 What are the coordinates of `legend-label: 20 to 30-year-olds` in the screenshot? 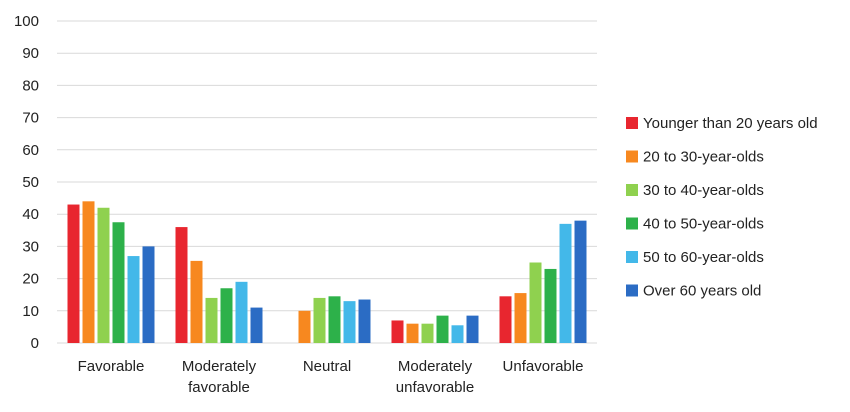 It's located at (703, 157).